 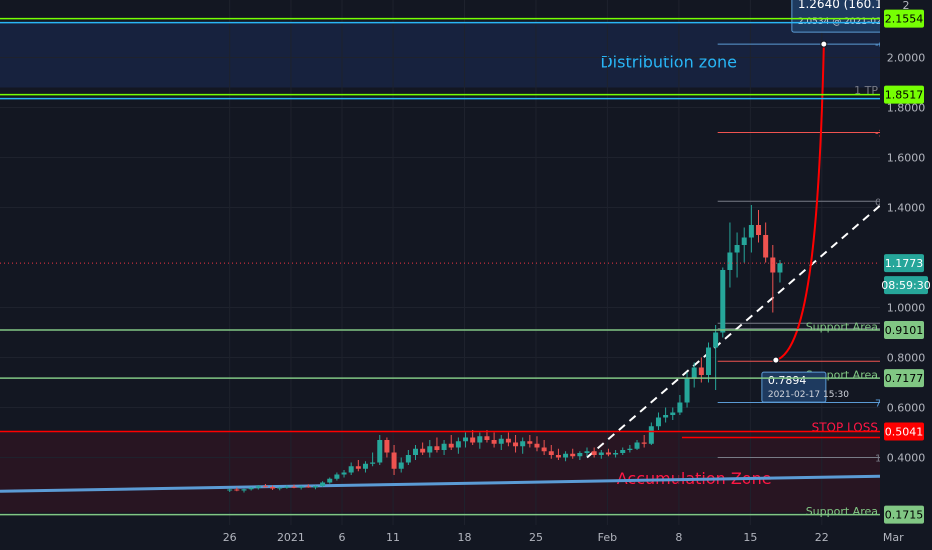 I want to click on entry-callout-line1: 0.7894, so click(x=787, y=380).